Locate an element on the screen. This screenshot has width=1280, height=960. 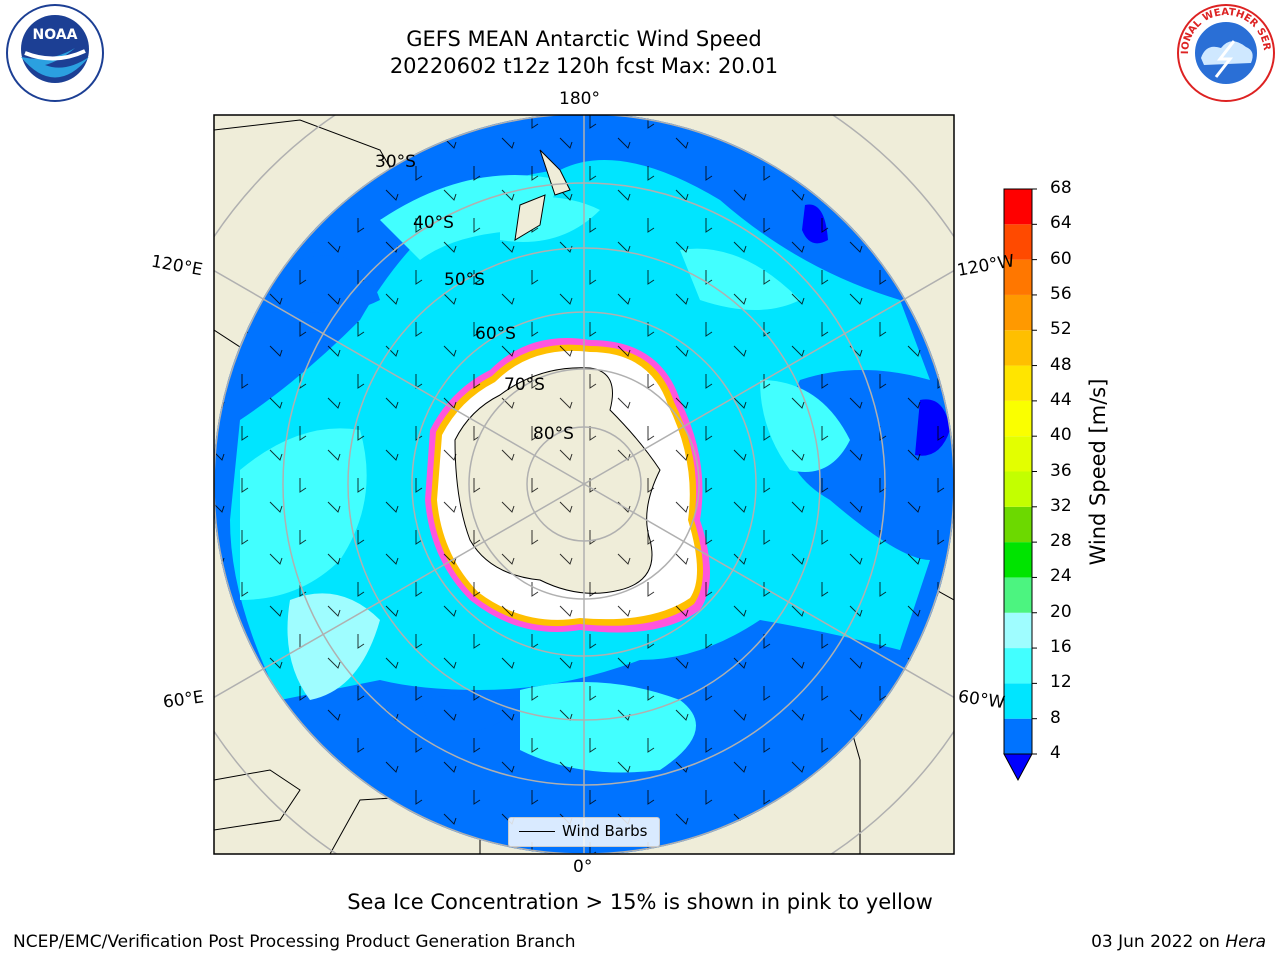
colorbar-tick-label: 36 is located at coordinates (1061, 470).